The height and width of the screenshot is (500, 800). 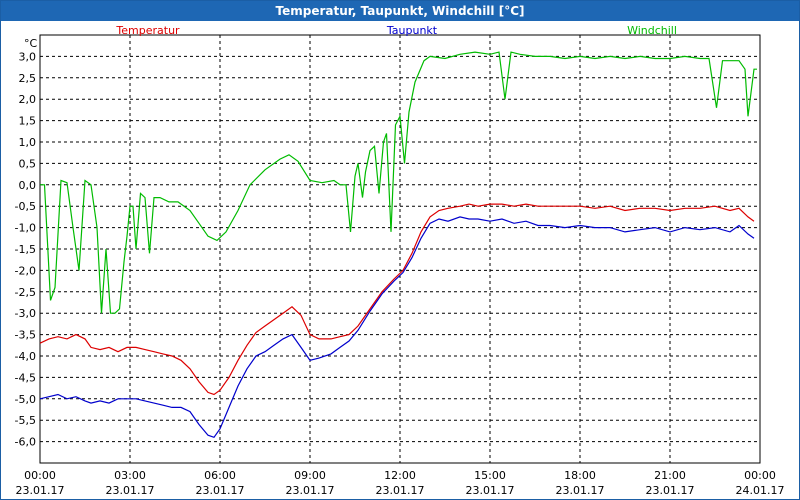 What do you see at coordinates (580, 475) in the screenshot?
I see `x-tick-time-label: 18:00` at bounding box center [580, 475].